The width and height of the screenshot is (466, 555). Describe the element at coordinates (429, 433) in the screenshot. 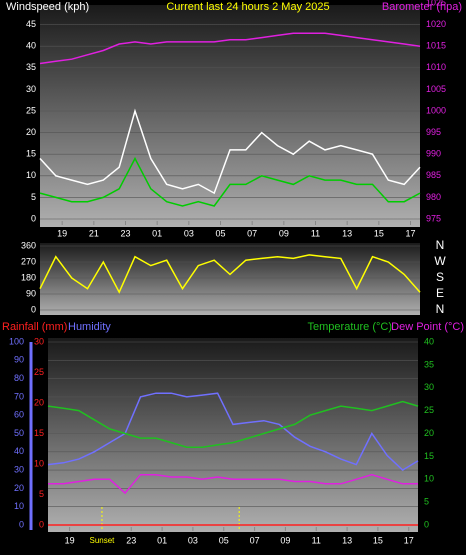

I see `y2-tick-label: 20` at that location.